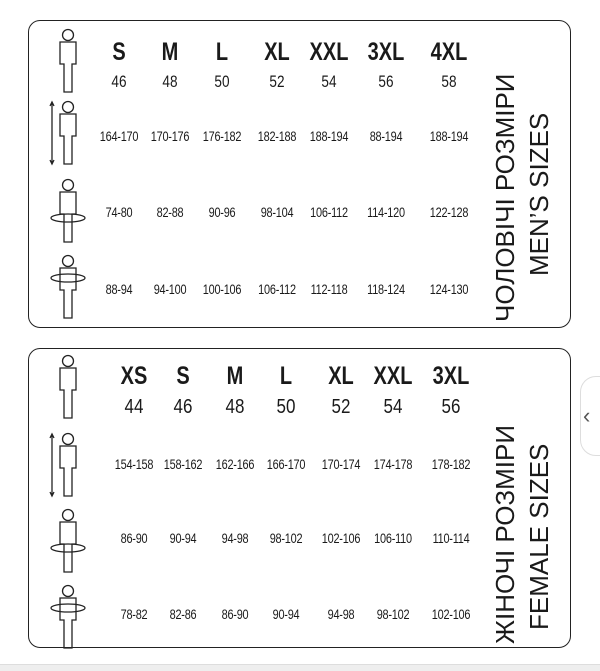 This screenshot has height=671, width=600. What do you see at coordinates (134, 407) in the screenshot?
I see `women-numbers-cell: 44` at bounding box center [134, 407].